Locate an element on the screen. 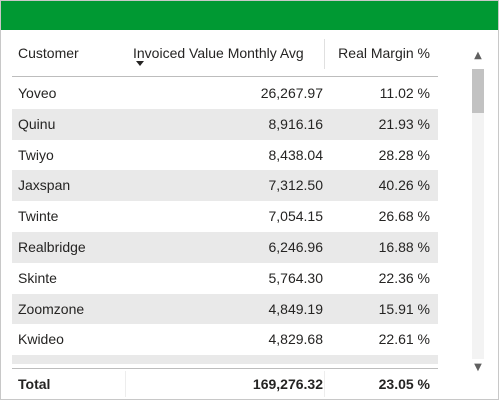 The width and height of the screenshot is (499, 400). customer-cell: Twinte is located at coordinates (38, 216).